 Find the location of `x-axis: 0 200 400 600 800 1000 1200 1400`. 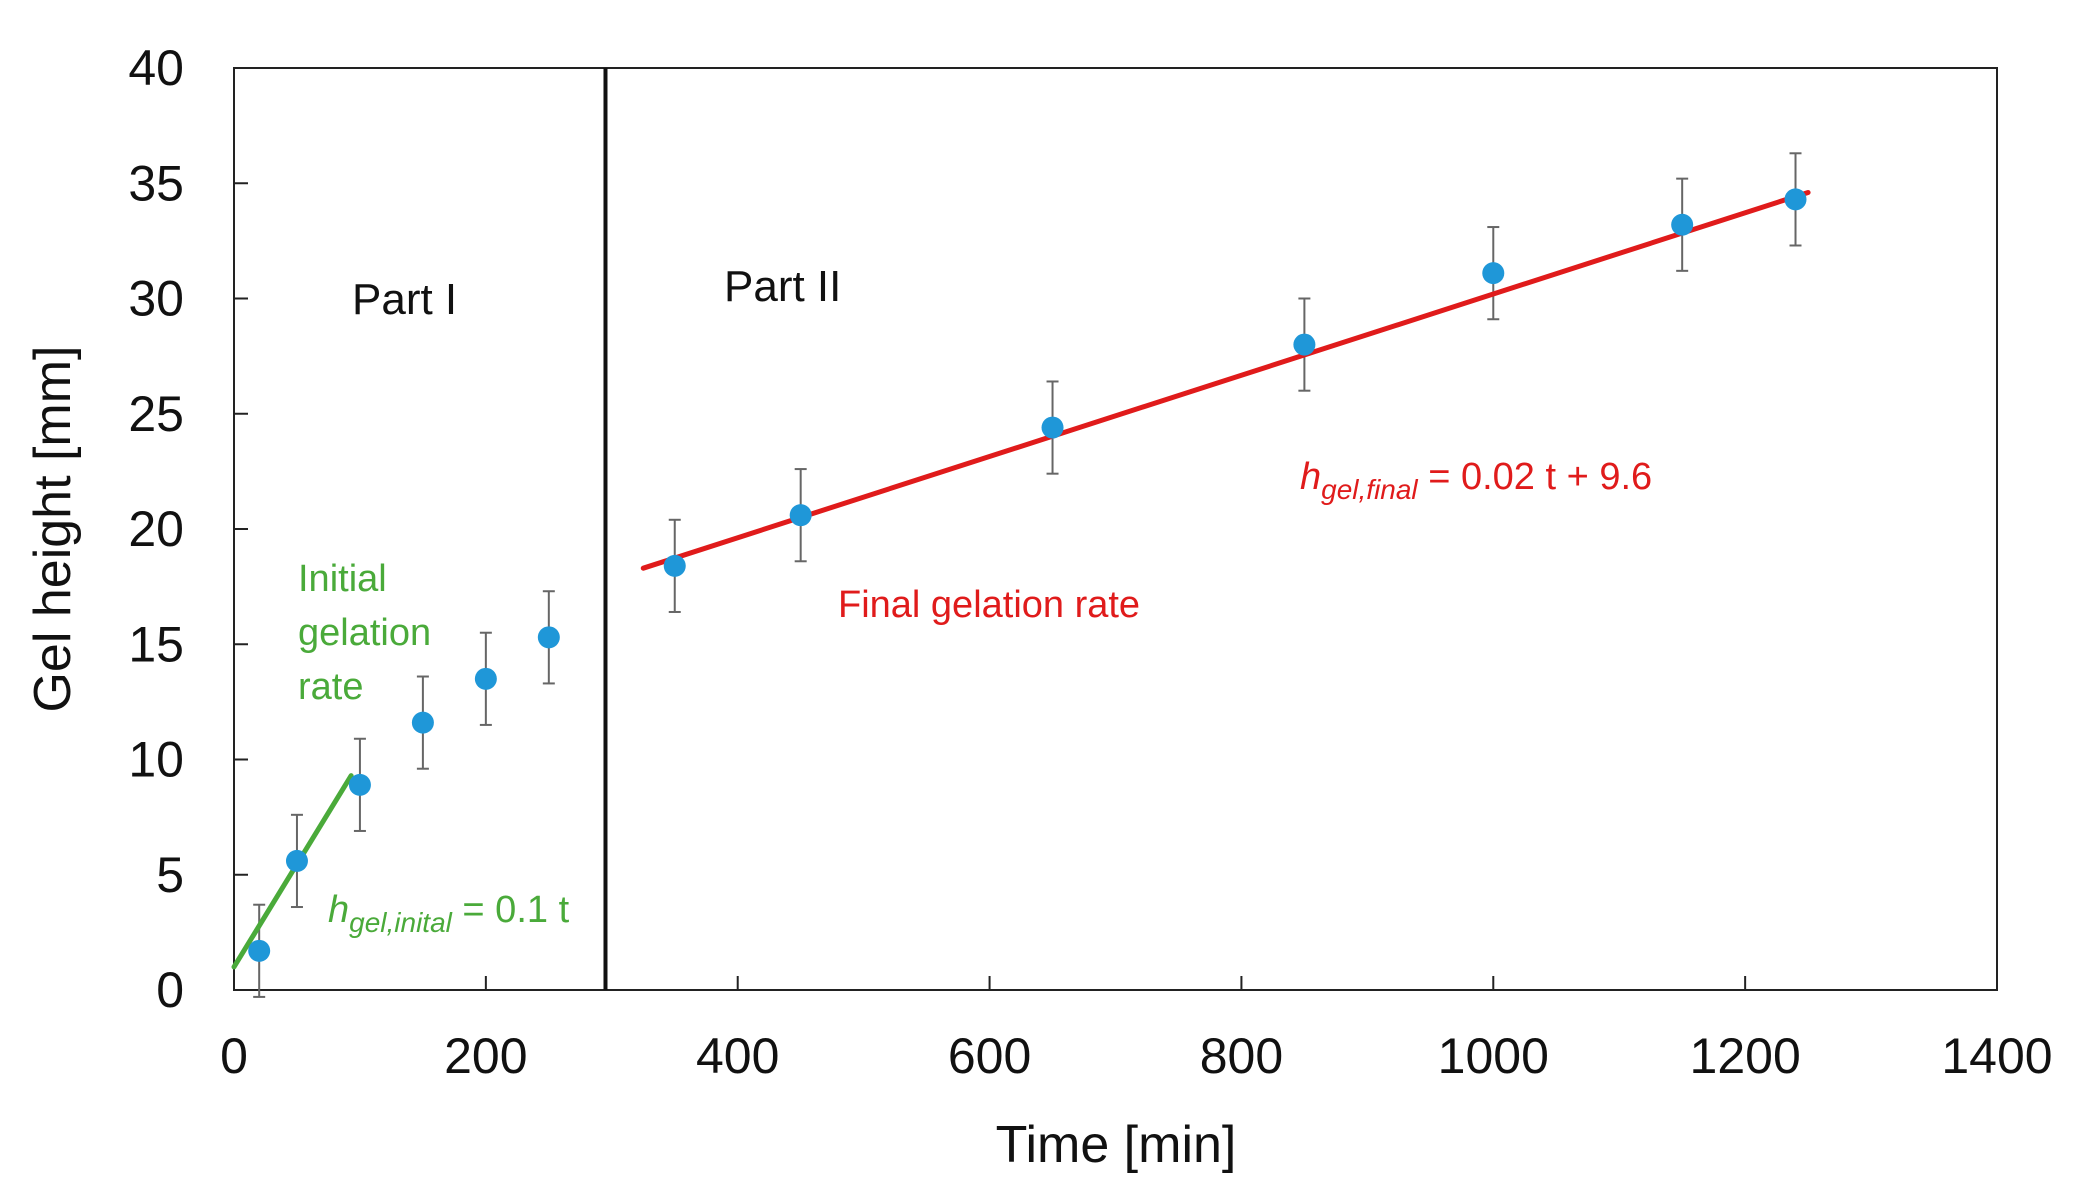

x-axis: 0 200 400 600 800 1000 1200 1400 is located at coordinates (1136, 1030).